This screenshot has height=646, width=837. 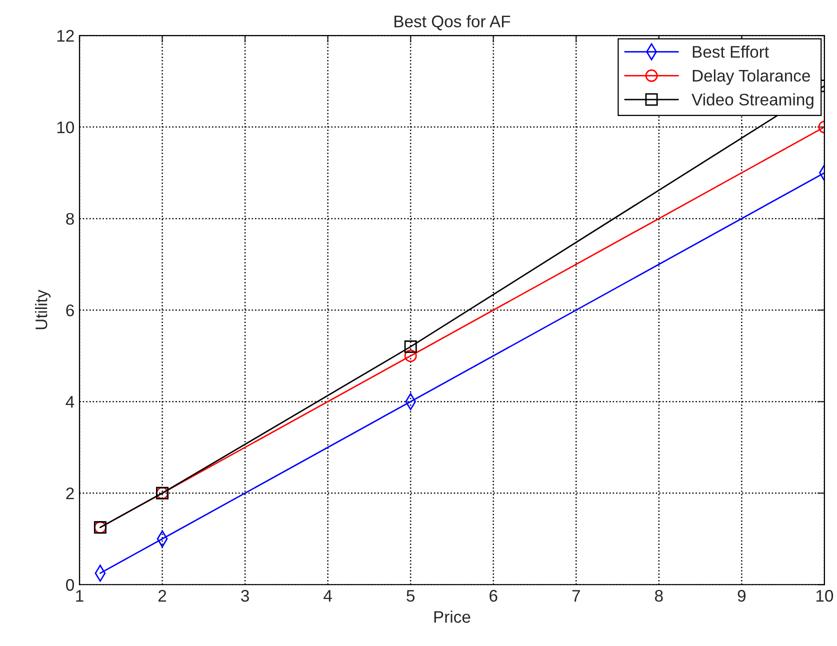 I want to click on x-tick-label: 10, so click(x=825, y=596).